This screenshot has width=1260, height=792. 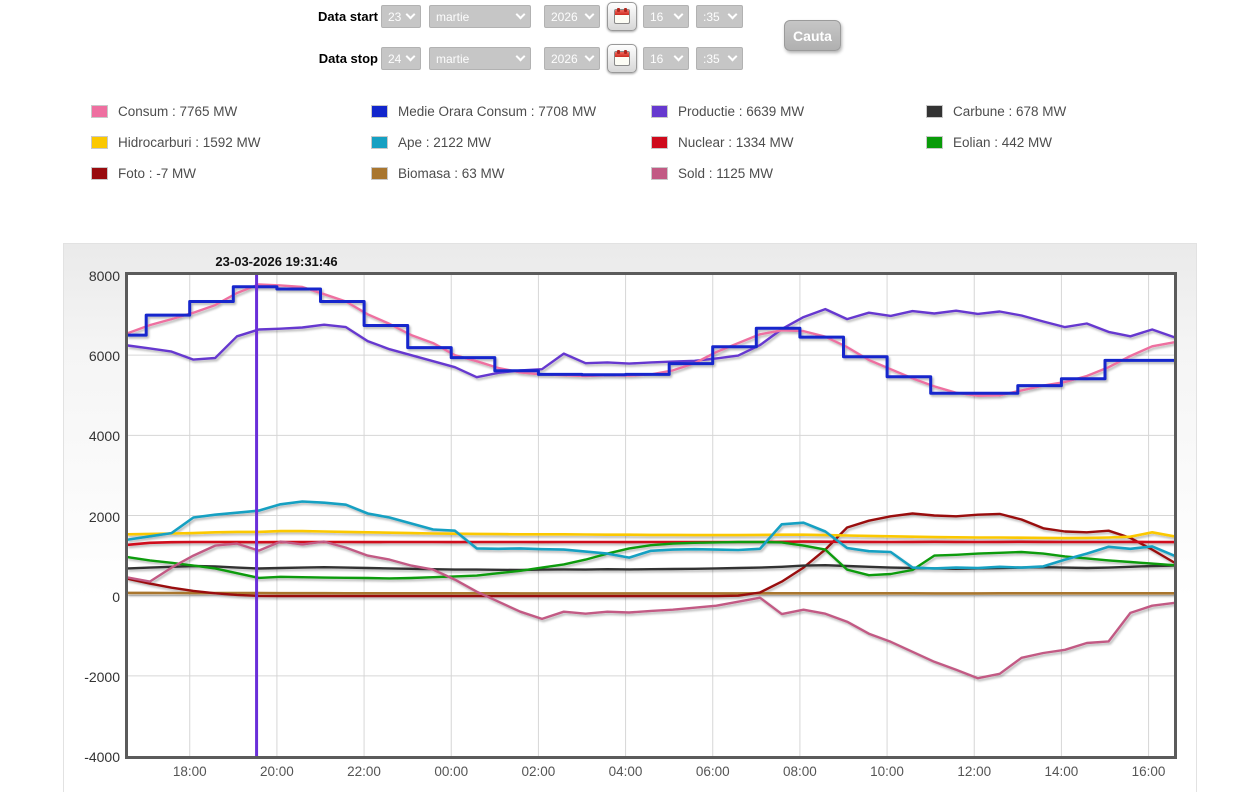 I want to click on stop-hour-select: 16, so click(x=666, y=58).